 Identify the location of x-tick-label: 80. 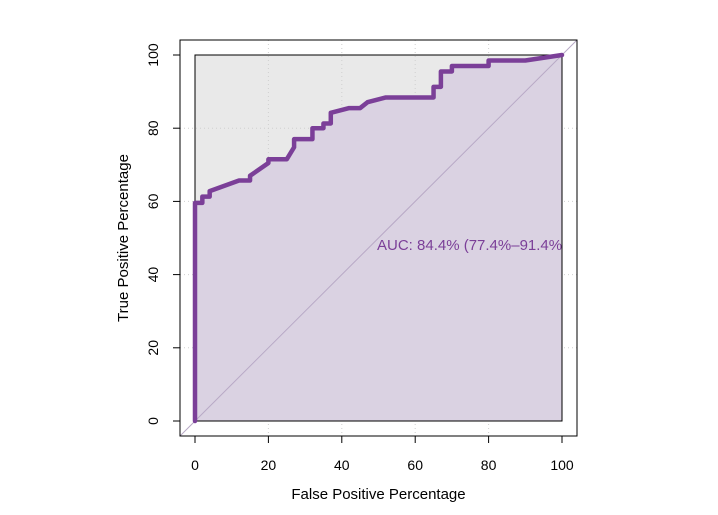
(489, 465).